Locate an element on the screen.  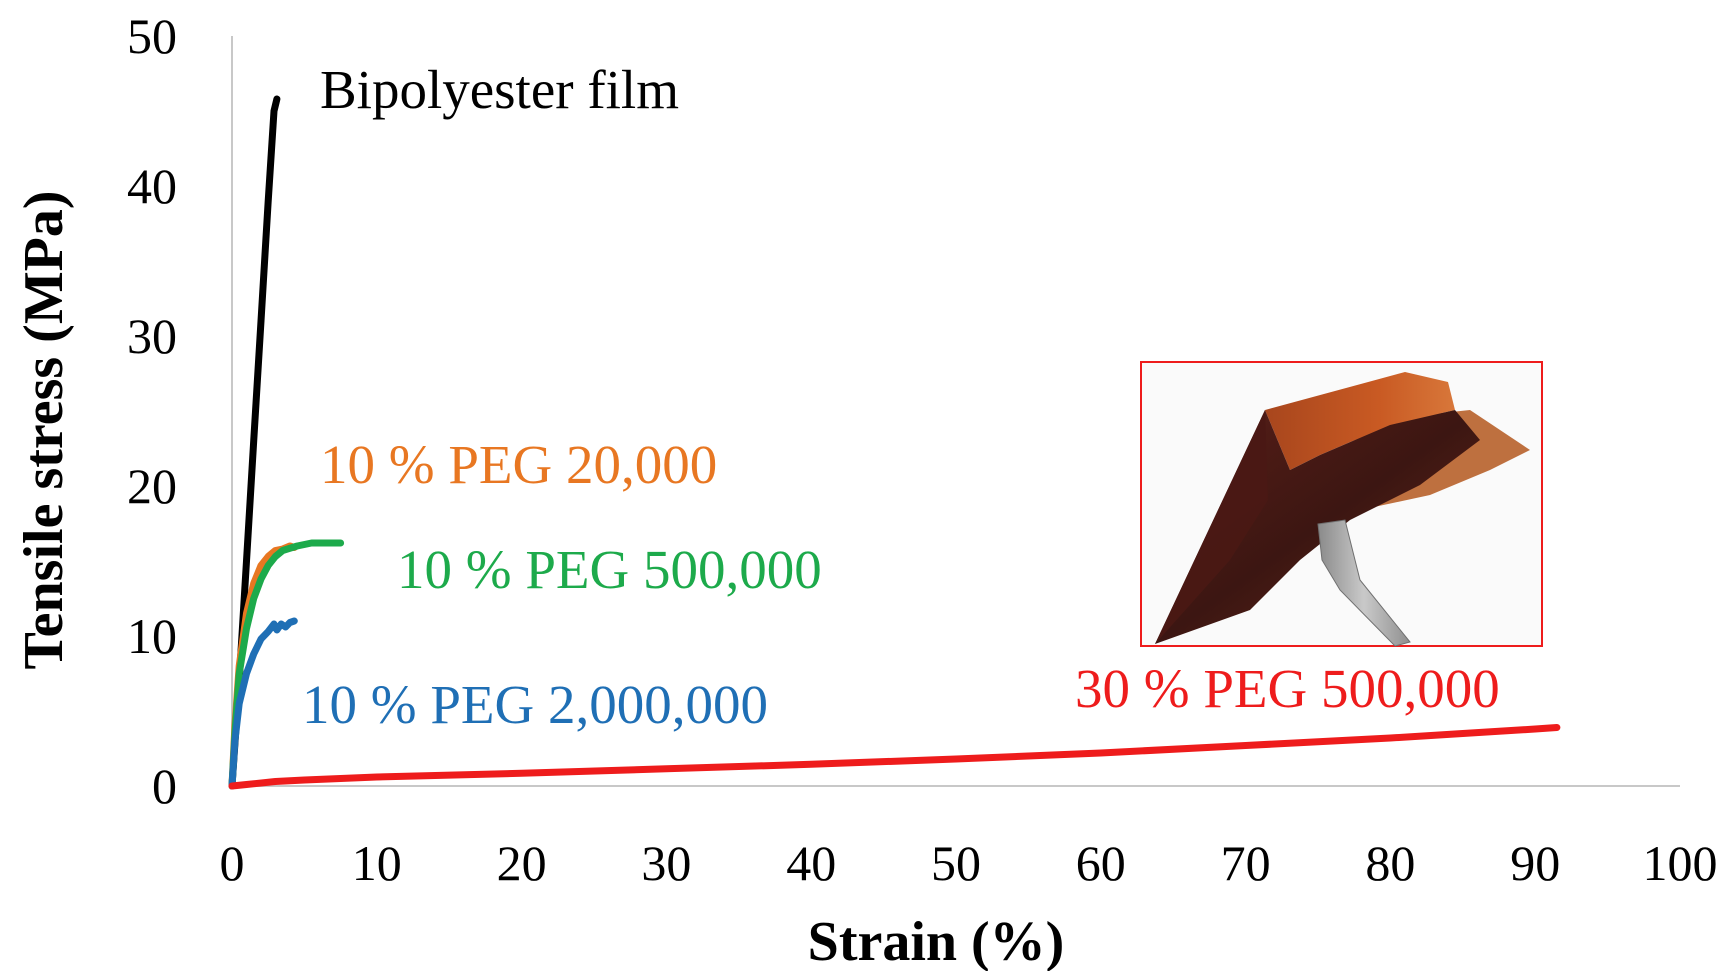
x-tick-label-0: 0 is located at coordinates (232, 863).